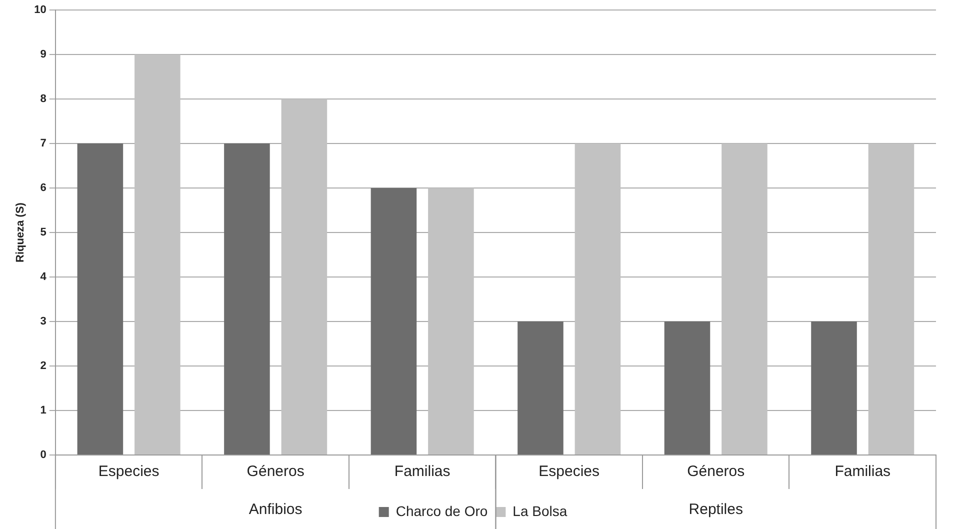 The width and height of the screenshot is (956, 529). I want to click on y-axis-title: Riqueza (S), so click(20, 232).